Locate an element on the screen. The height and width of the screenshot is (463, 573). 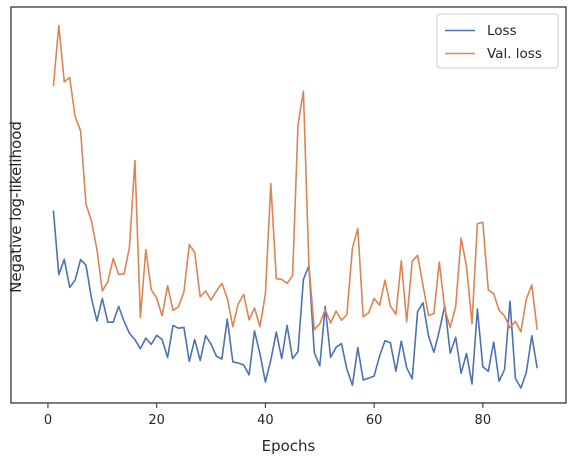
legend-label-loss: Loss is located at coordinates (502, 31).